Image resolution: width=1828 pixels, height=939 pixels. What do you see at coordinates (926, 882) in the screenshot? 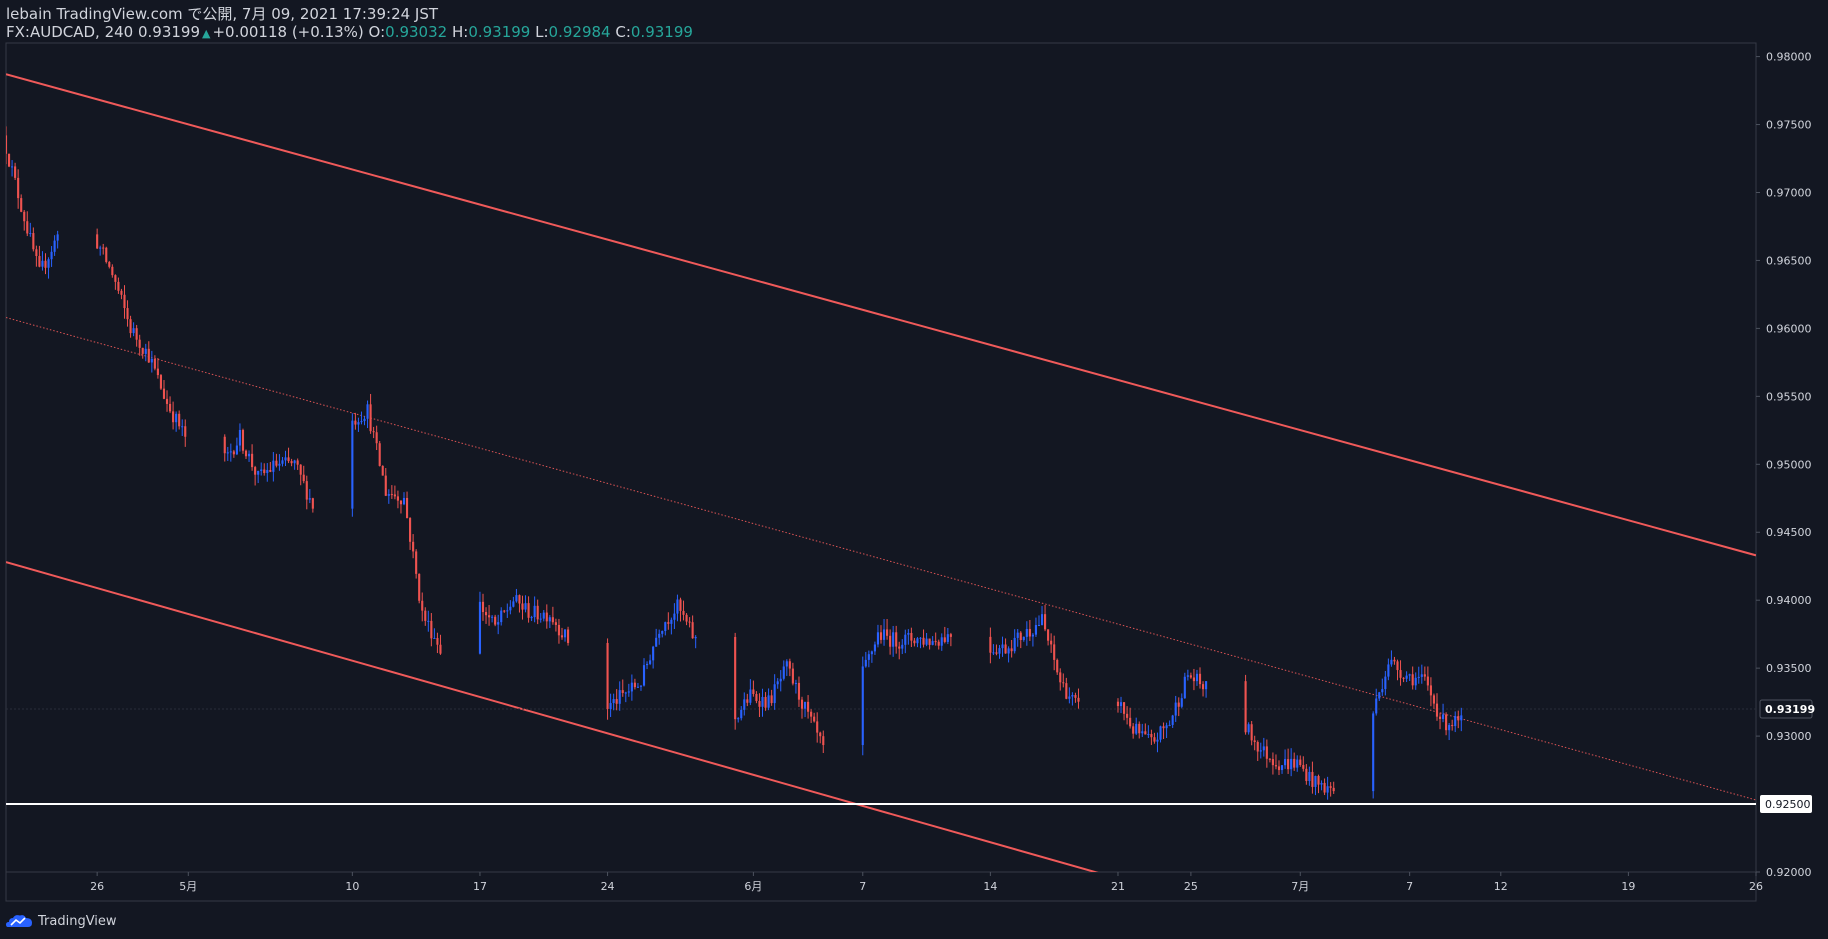
I see `time-axis: 26 5月 10 17 24 6月 7 14 21 25 7月 7 12 19 26` at bounding box center [926, 882].